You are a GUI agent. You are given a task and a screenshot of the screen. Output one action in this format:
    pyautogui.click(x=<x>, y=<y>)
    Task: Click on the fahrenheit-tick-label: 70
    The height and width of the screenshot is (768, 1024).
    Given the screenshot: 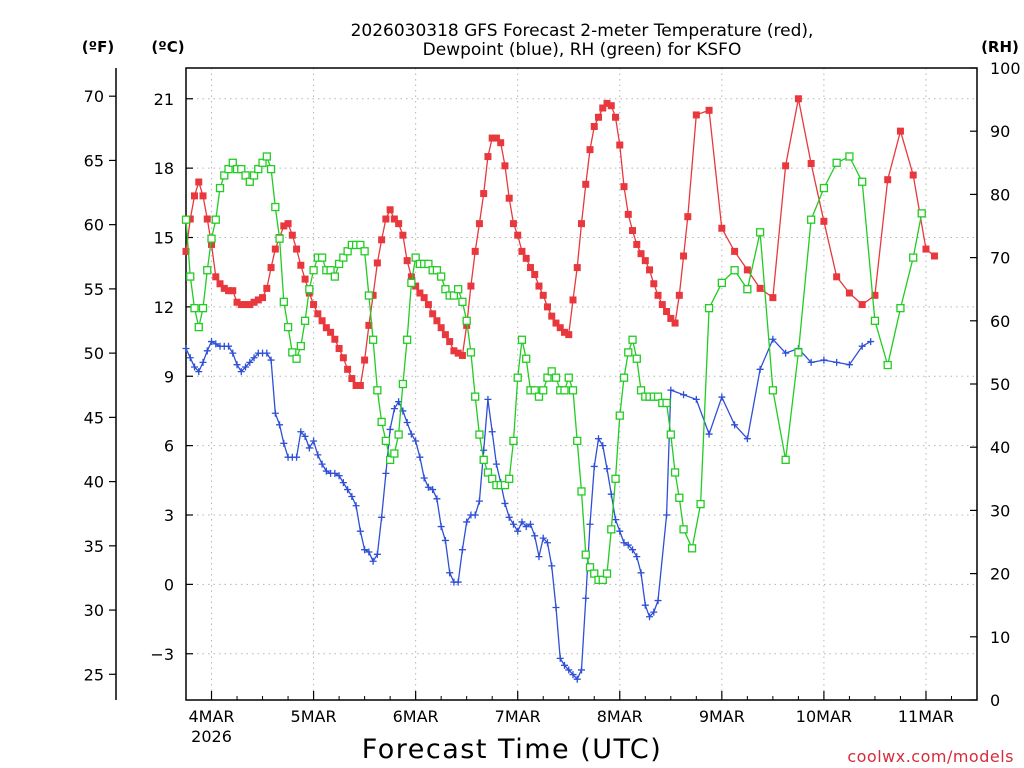 What is the action you would take?
    pyautogui.click(x=94, y=96)
    